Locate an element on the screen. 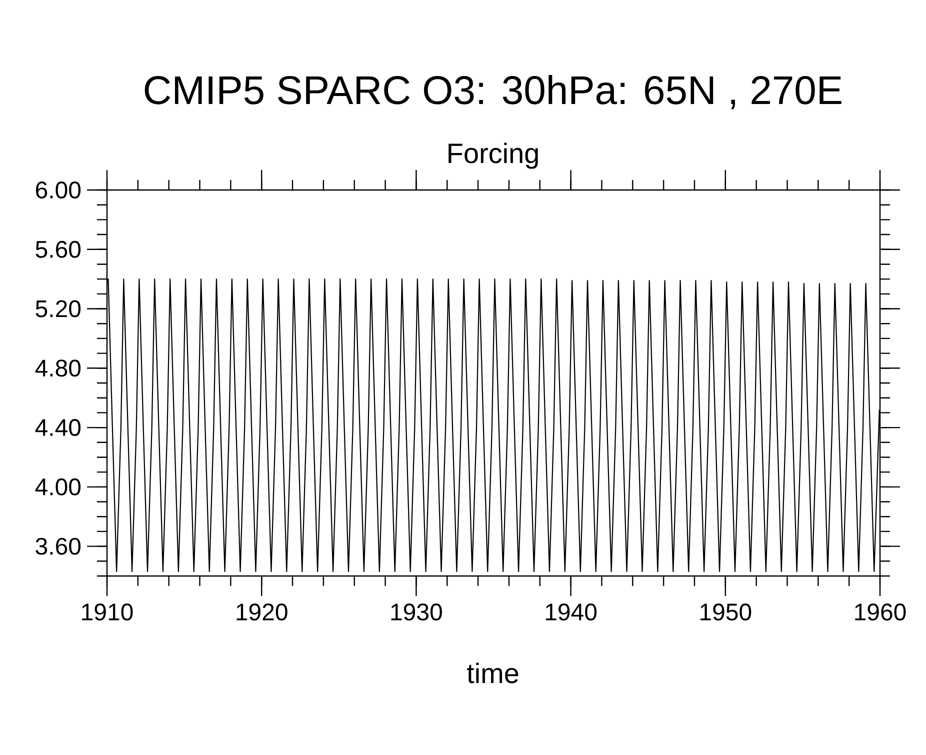  chart-title: CMIP5 SPARC O3: 30hPa: 65N , 270E is located at coordinates (493, 92).